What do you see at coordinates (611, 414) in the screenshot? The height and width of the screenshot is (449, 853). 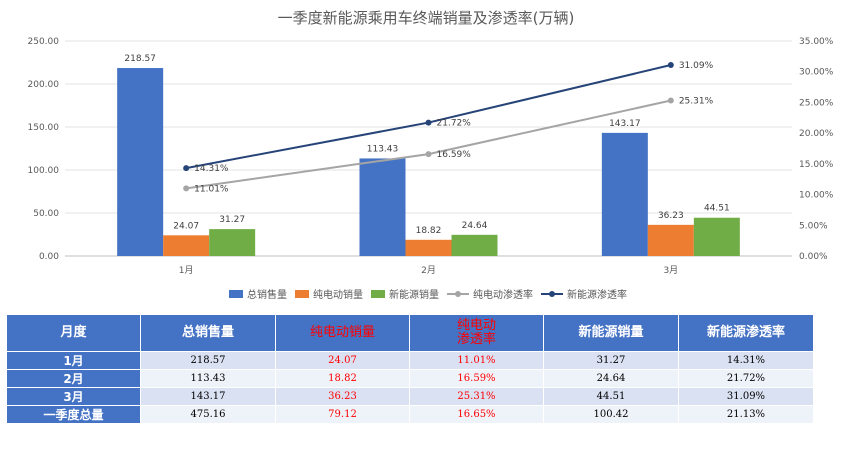 I see `table-cell: 100.42` at bounding box center [611, 414].